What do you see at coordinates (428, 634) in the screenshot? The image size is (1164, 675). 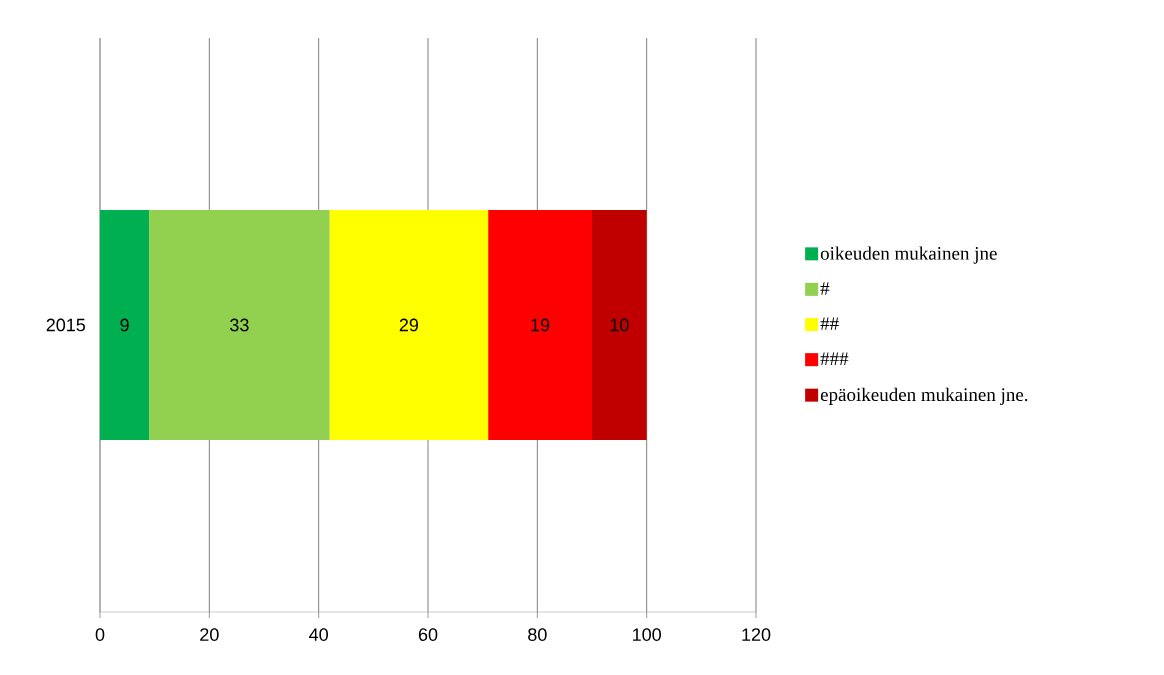 I see `x-tick-label: 60` at bounding box center [428, 634].